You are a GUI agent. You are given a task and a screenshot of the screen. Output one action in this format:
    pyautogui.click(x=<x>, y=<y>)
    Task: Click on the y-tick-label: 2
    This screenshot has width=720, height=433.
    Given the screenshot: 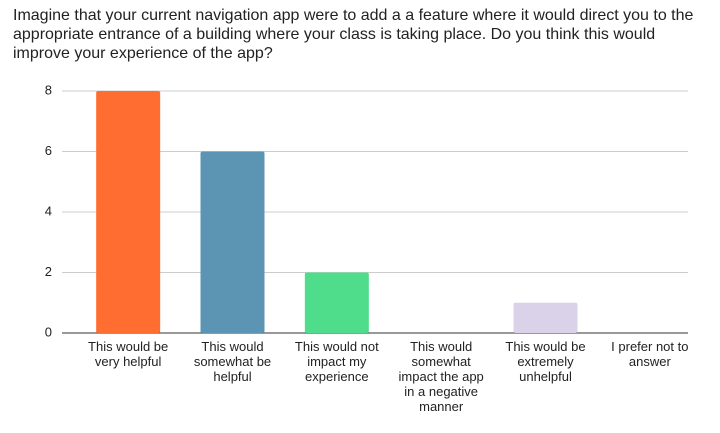 What is the action you would take?
    pyautogui.click(x=48, y=271)
    